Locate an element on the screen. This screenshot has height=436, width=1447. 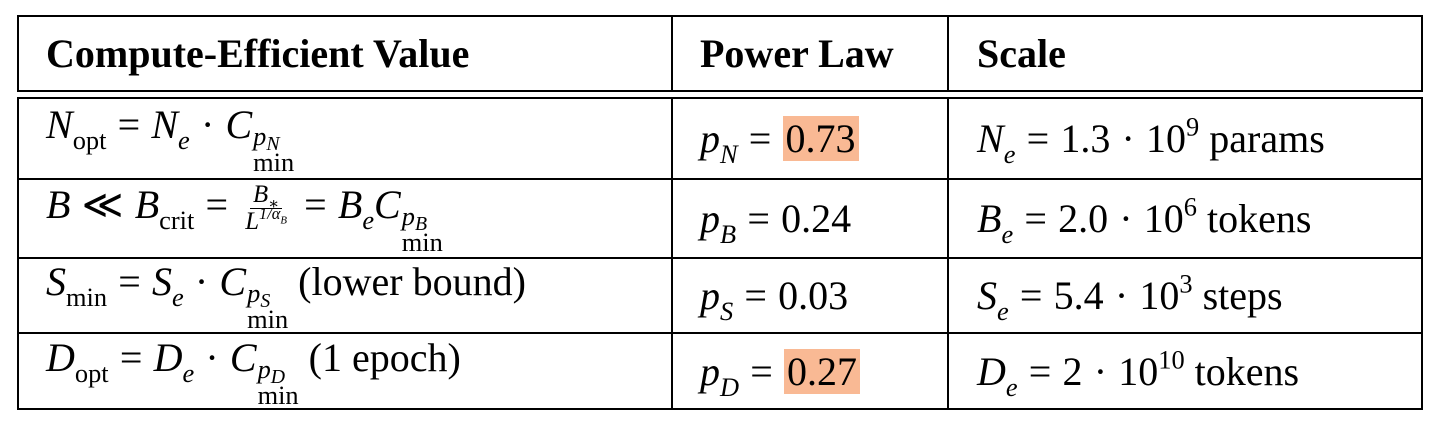
row-4-power-law: pD = 0.27 is located at coordinates (780, 371).